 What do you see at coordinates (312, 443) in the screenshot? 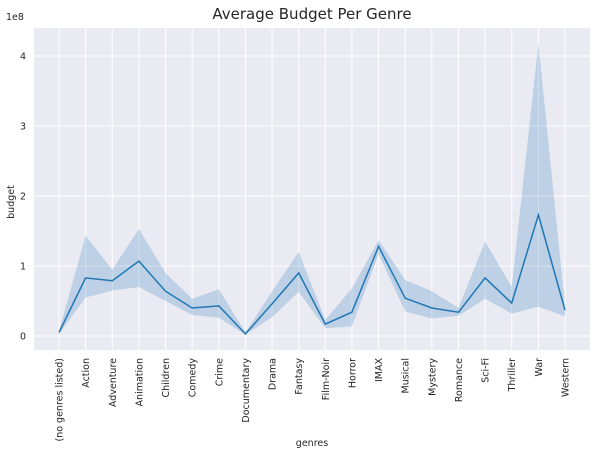
I see `x-axis-label: genres` at bounding box center [312, 443].